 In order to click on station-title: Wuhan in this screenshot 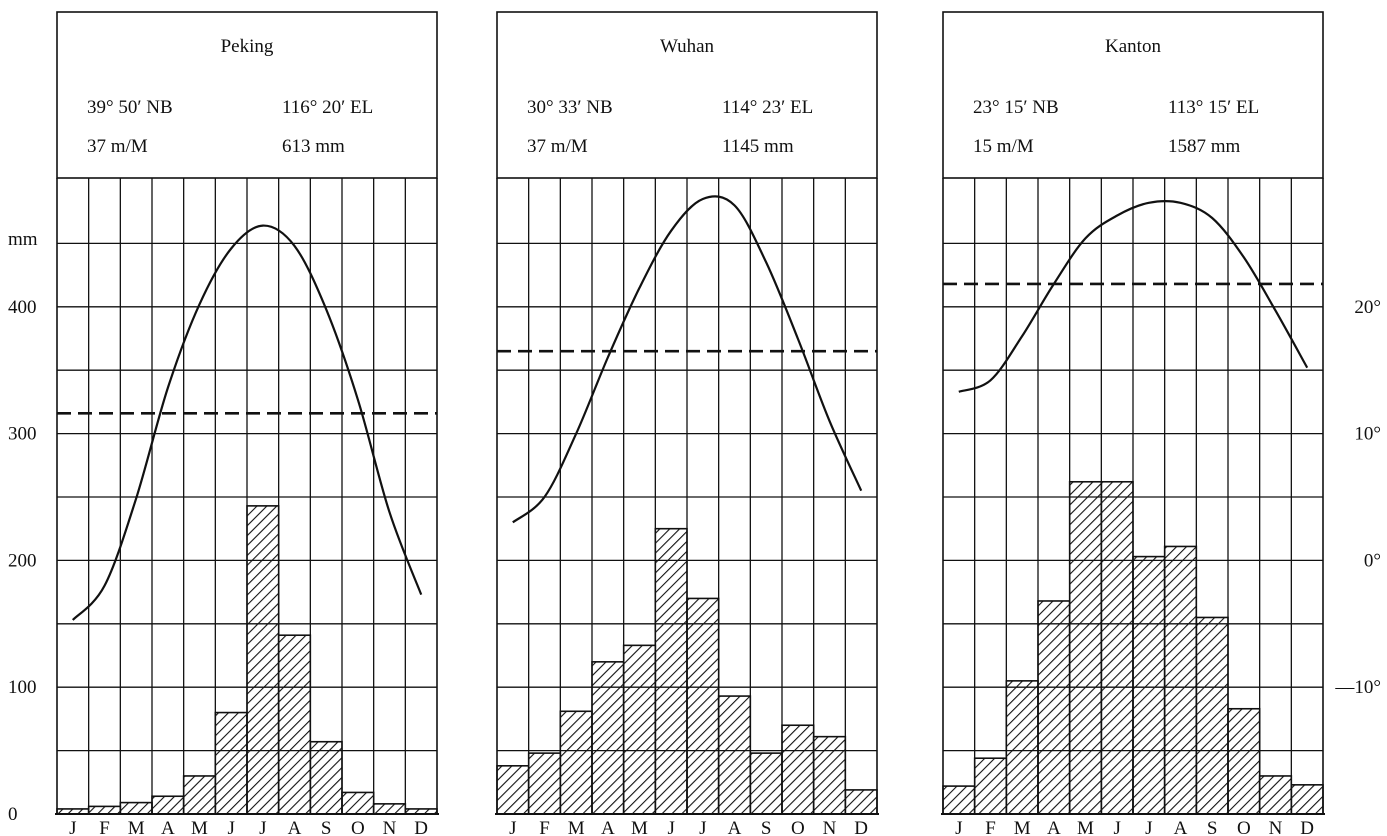, I will do `click(687, 46)`.